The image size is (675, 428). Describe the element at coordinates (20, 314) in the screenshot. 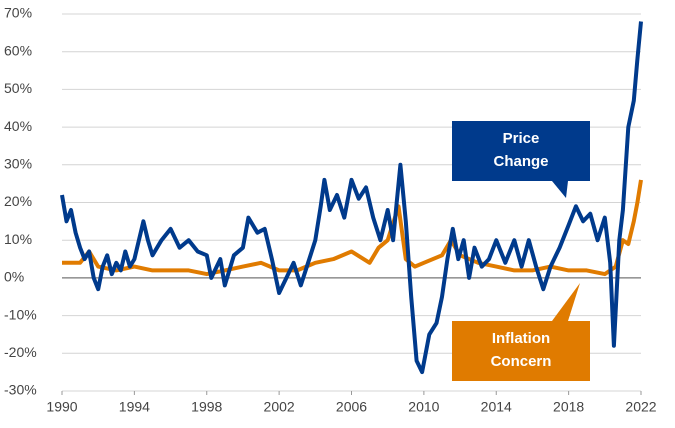

I see `y-tick-label: -10%` at that location.